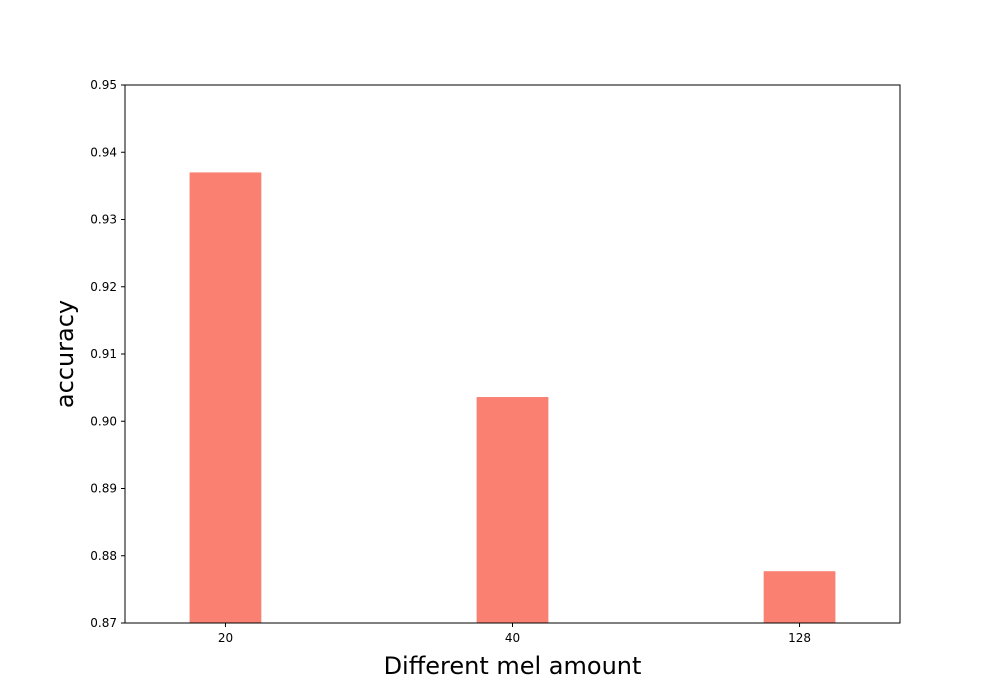  Describe the element at coordinates (103, 489) in the screenshot. I see `y-tick-label: 0.89` at that location.